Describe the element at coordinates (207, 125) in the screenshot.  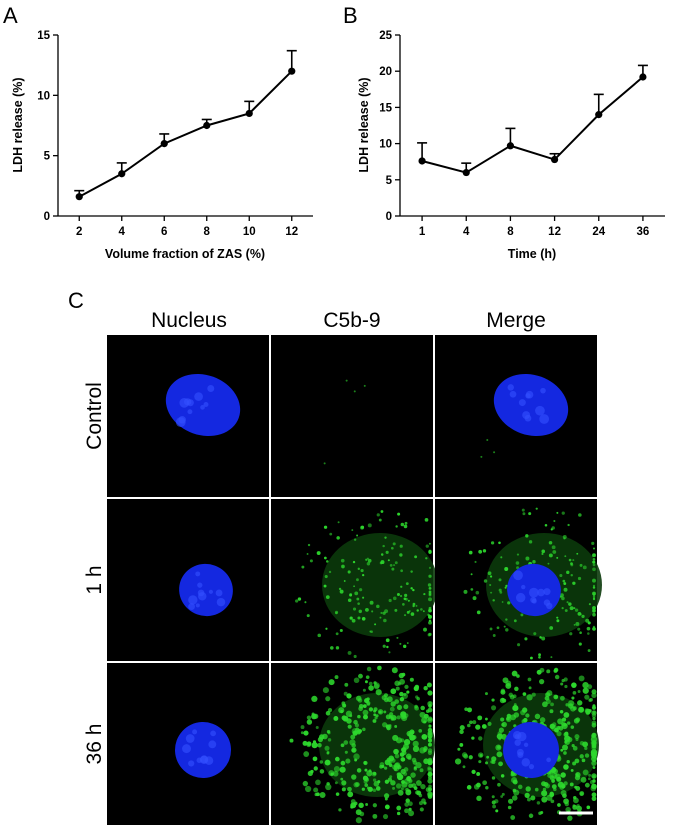
I see `chart-a-point` at that location.